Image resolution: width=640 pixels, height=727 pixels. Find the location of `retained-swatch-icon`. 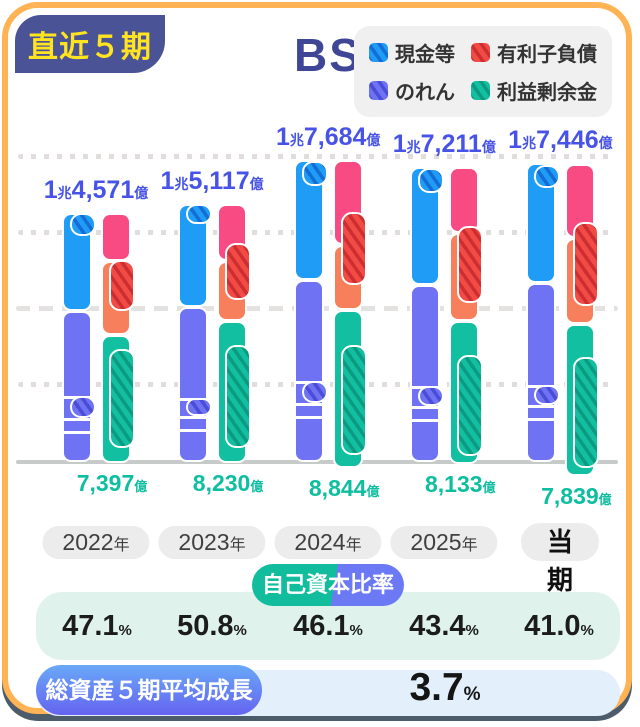

retained-swatch-icon is located at coordinates (480, 90).